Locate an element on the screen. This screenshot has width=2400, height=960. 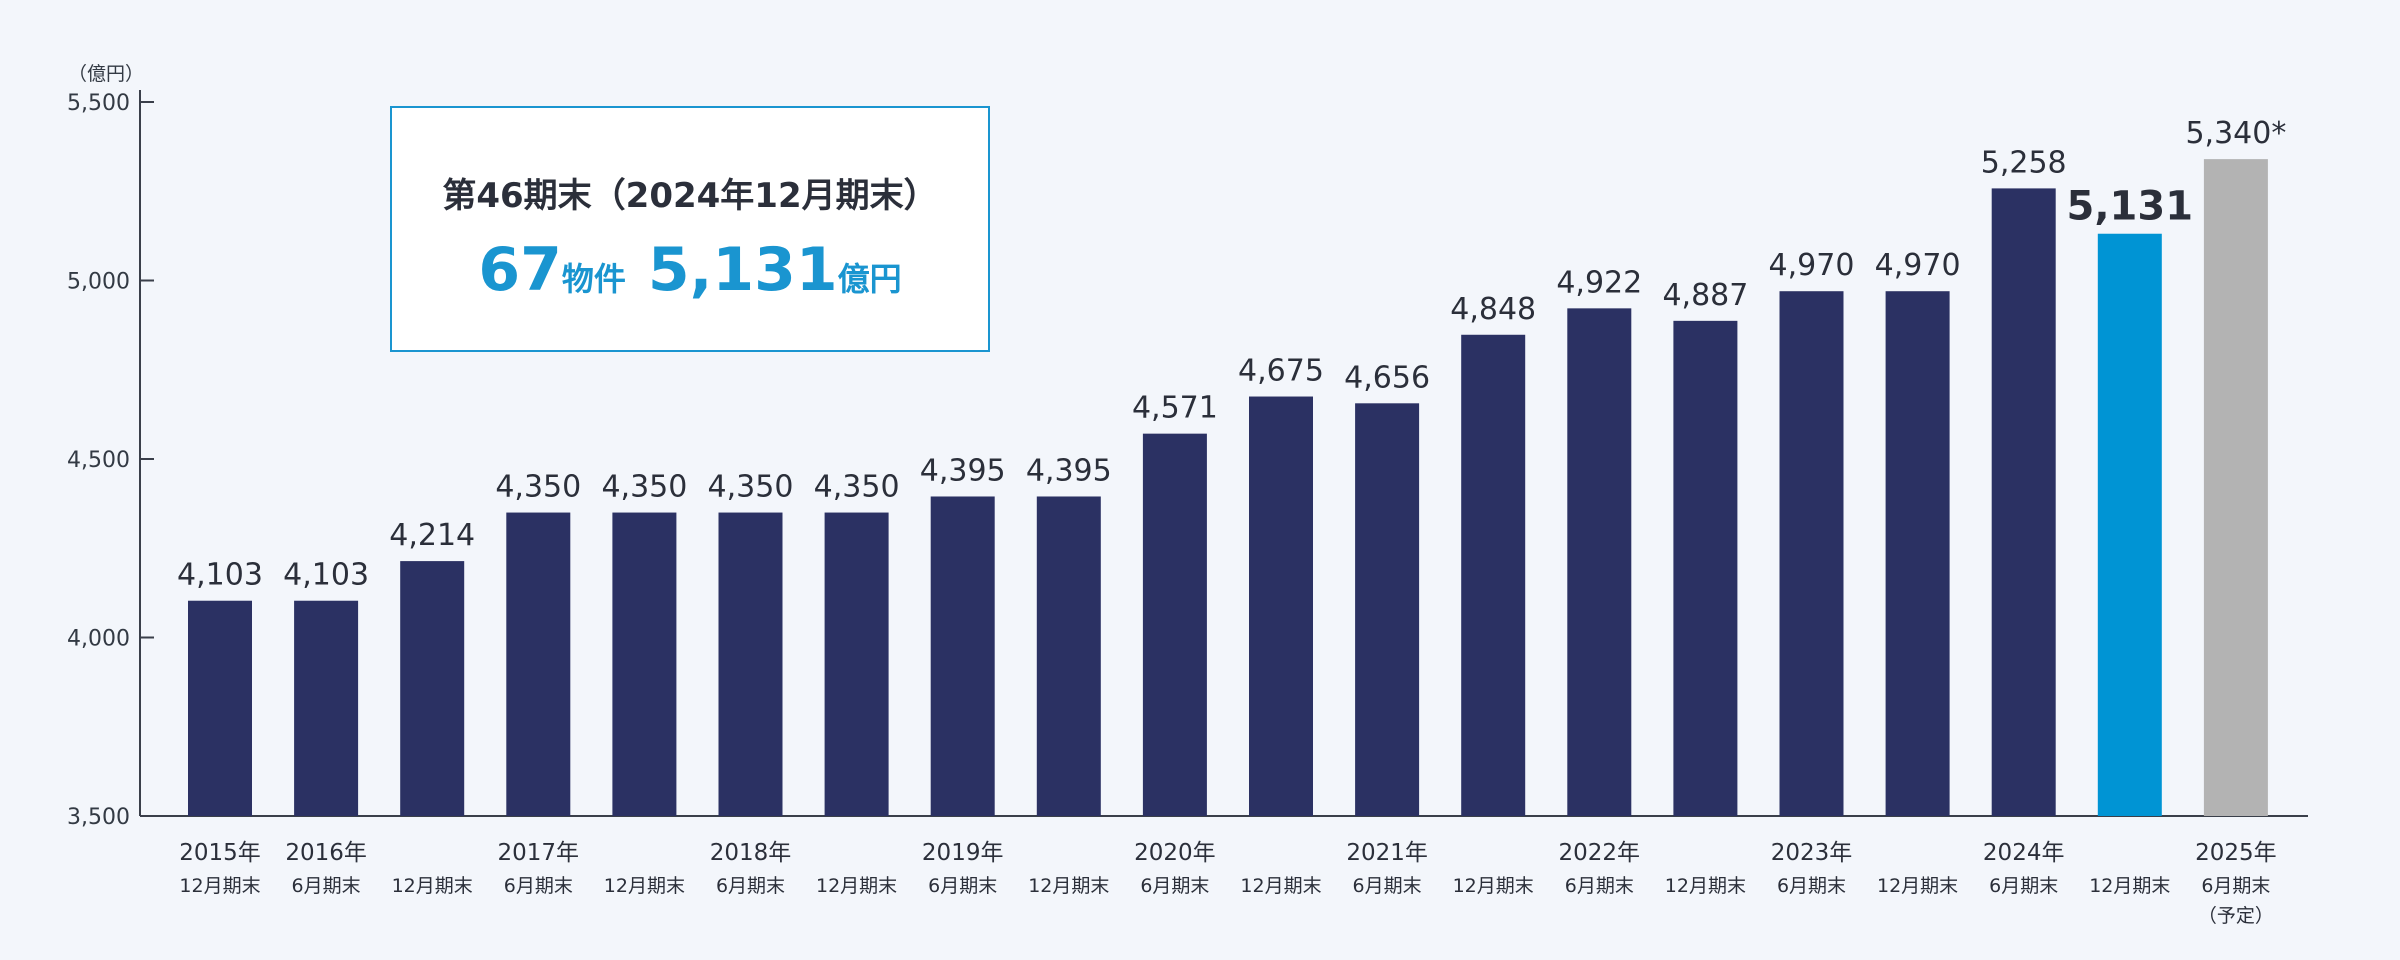
y-tick-label: 5,500 is located at coordinates (98, 103).